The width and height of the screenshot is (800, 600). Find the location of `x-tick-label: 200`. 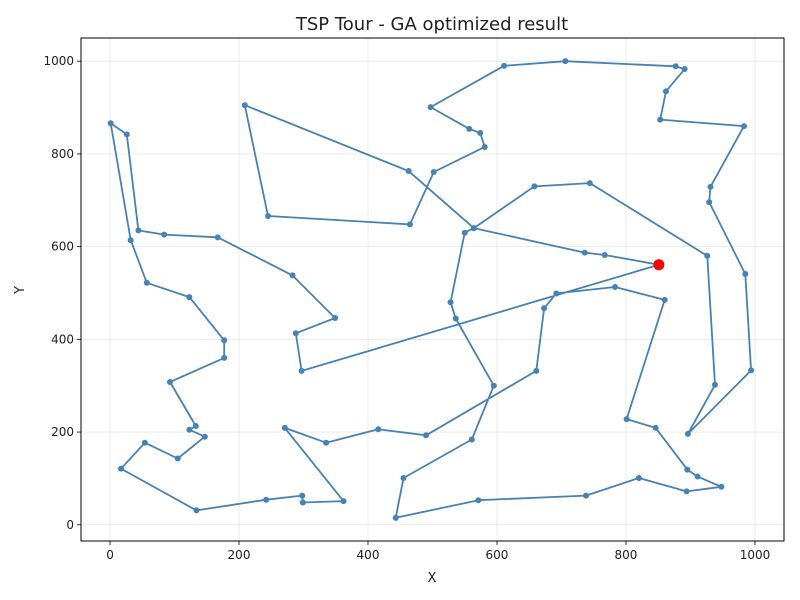

x-tick-label: 200 is located at coordinates (239, 555).